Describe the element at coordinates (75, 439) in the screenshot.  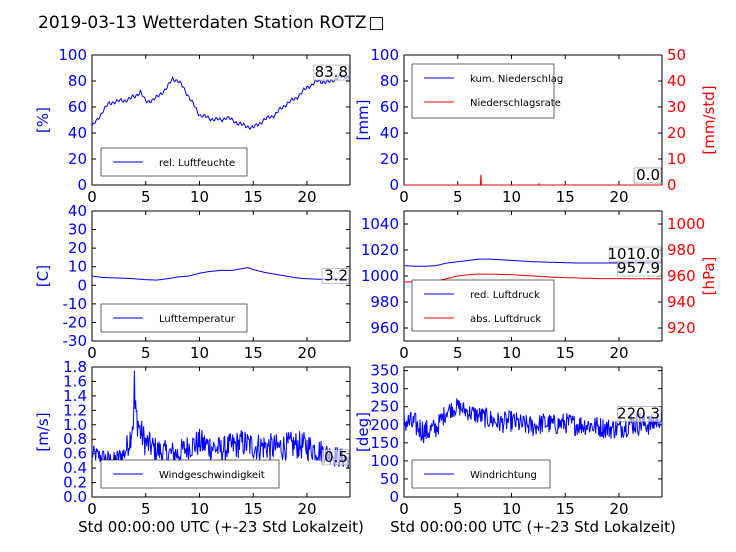
I see `y-tick-label: 0.8` at that location.